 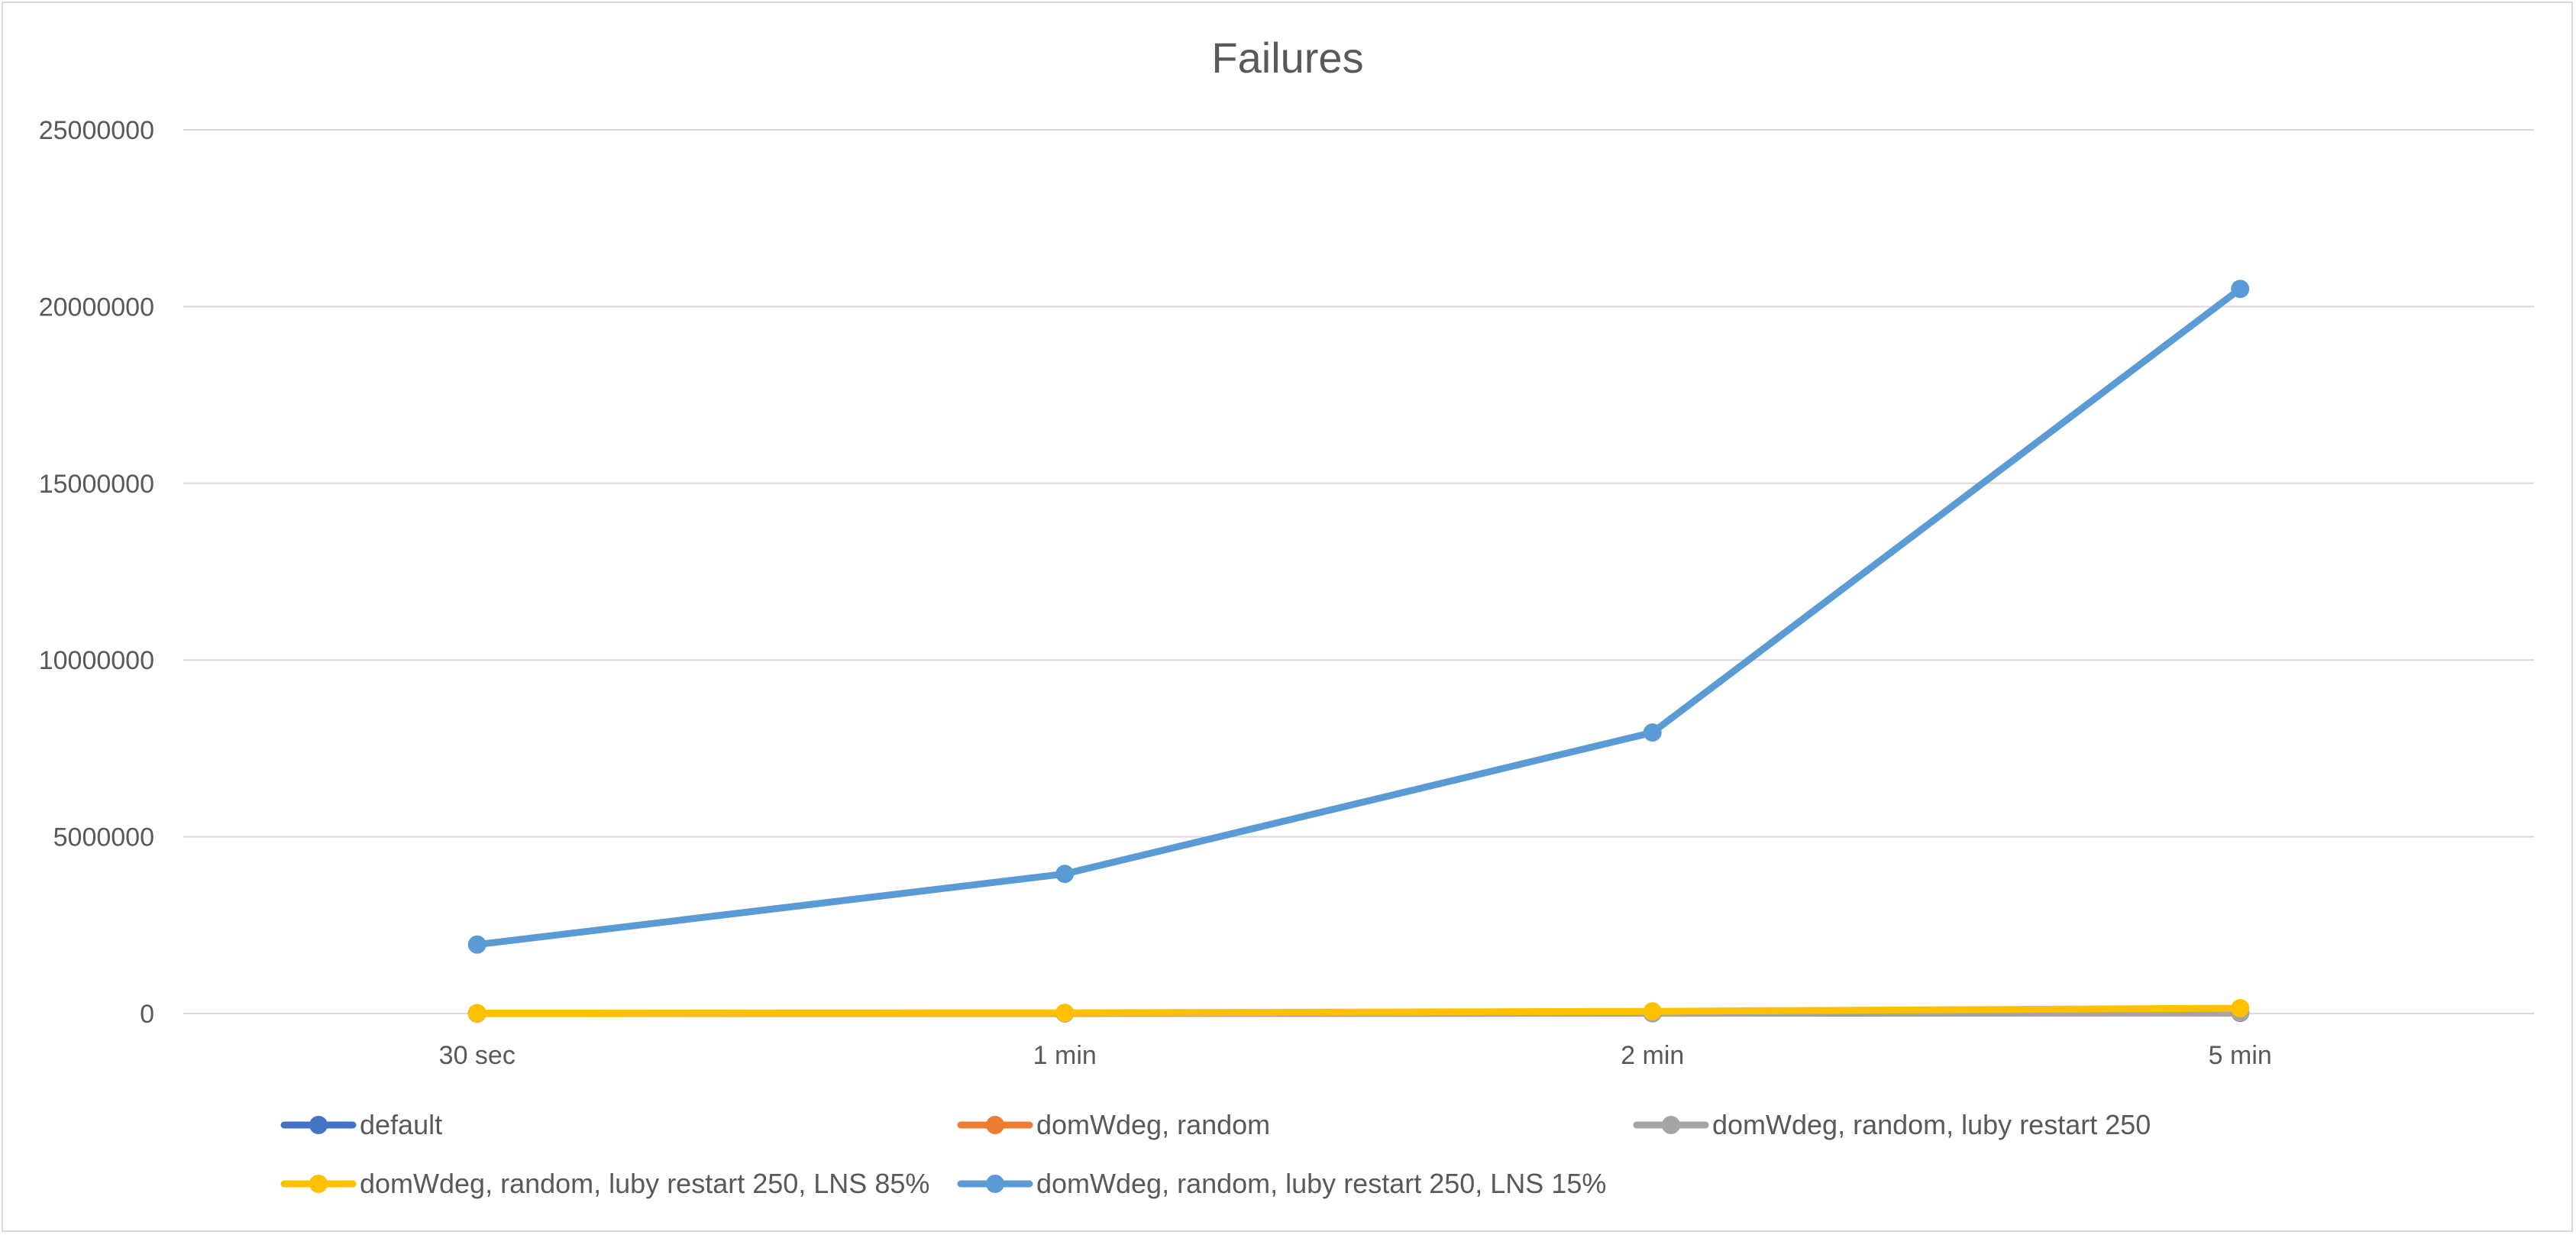 I want to click on y-tick-label: 20000000, so click(x=96, y=307).